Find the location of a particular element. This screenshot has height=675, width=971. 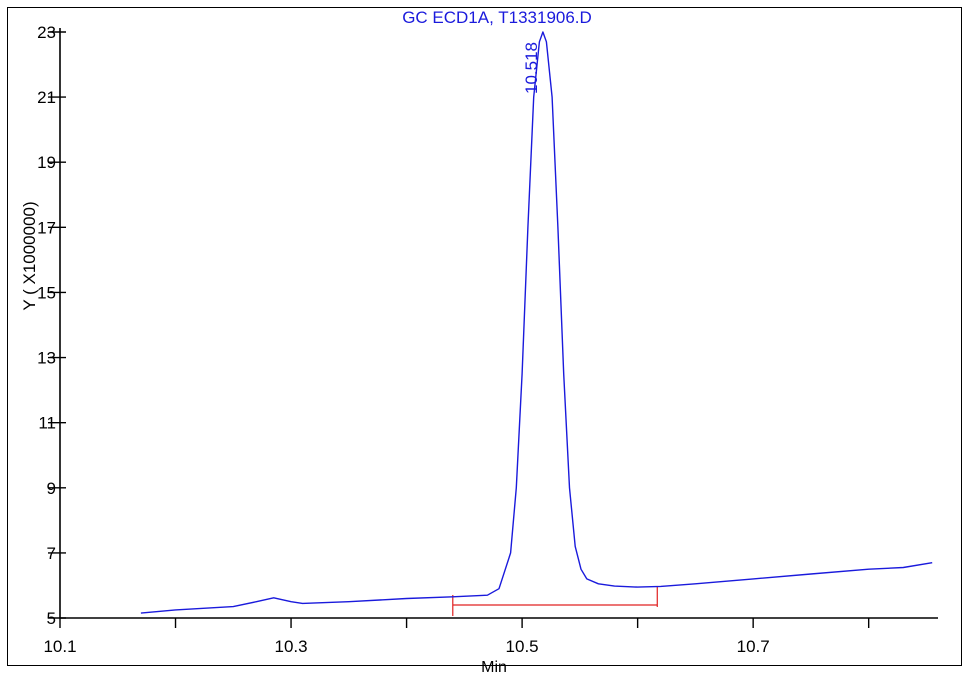

y-tick-label: 13 is located at coordinates (46, 358).